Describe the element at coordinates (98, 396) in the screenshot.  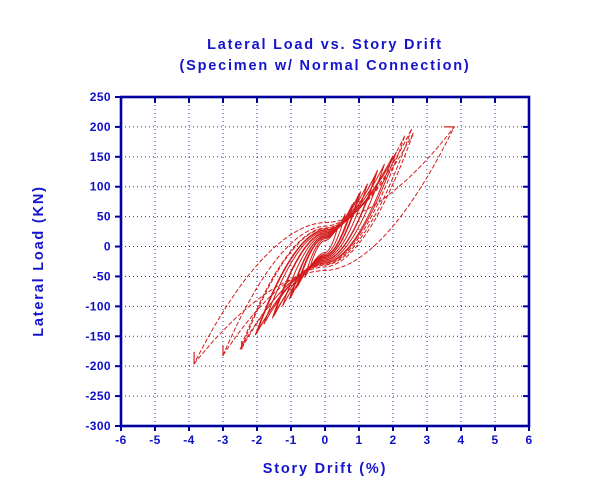
I see `y-tick-label: -250` at that location.